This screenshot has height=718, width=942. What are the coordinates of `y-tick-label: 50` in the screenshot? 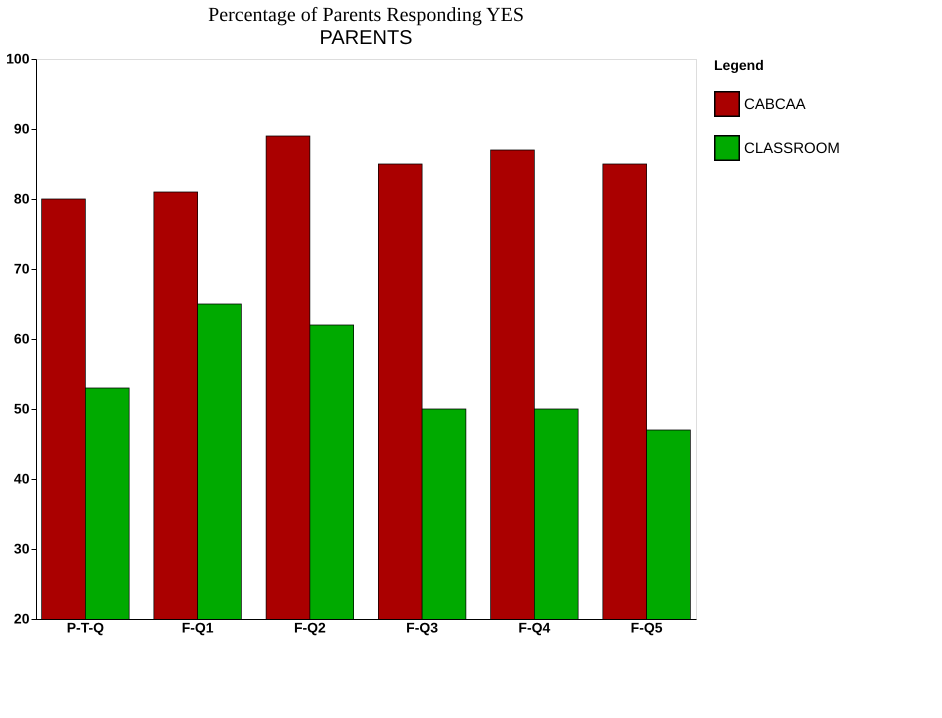 It's located at (22, 408).